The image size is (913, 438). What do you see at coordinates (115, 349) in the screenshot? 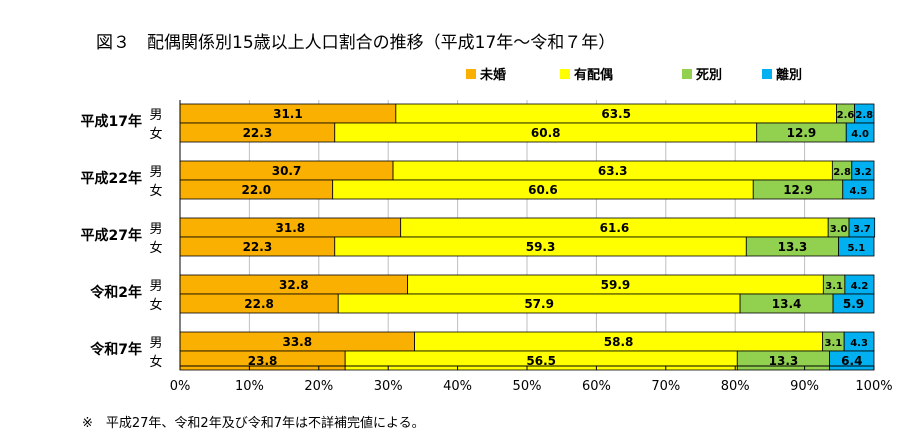
I see `group-label-4: 令和7年` at bounding box center [115, 349].